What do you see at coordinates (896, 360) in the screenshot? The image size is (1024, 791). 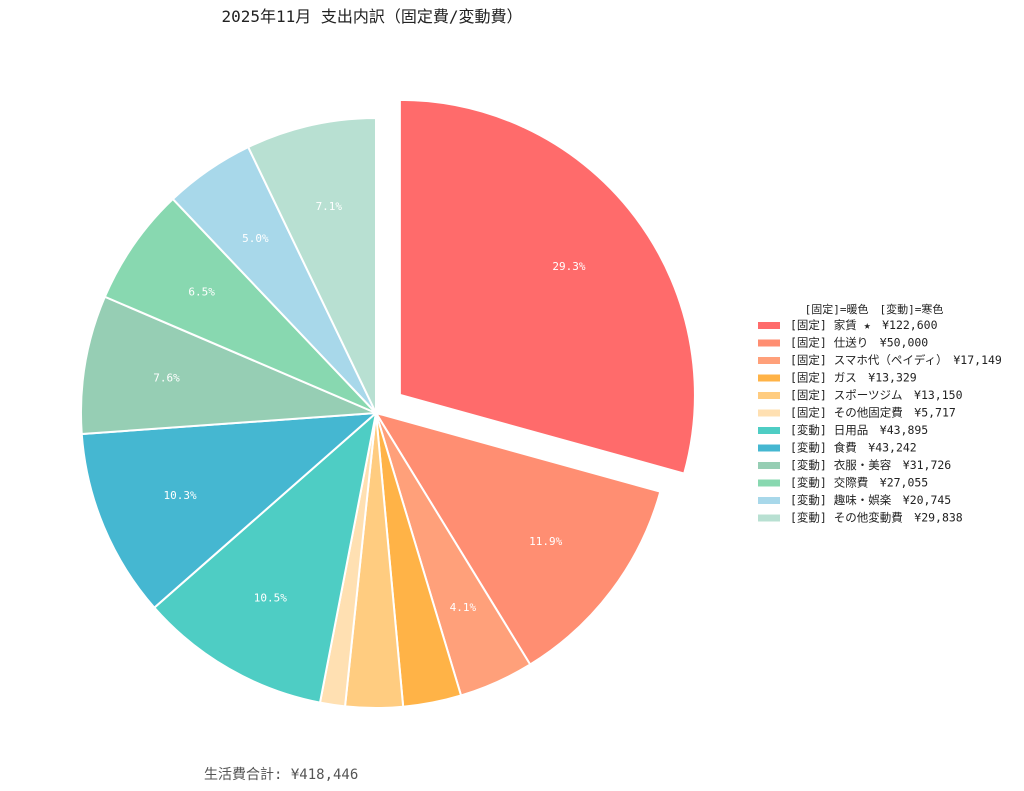 I see `legend-label: [固定] スマホ代（ペイディ） ¥17,149` at bounding box center [896, 360].